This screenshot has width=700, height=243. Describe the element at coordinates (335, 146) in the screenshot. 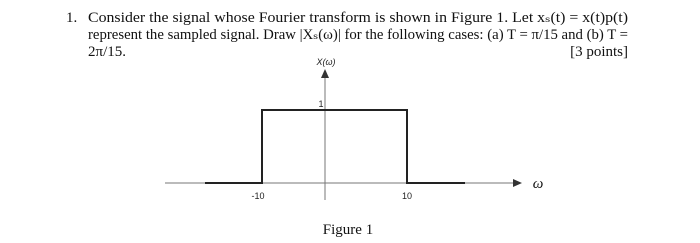

I see `rect-function` at that location.